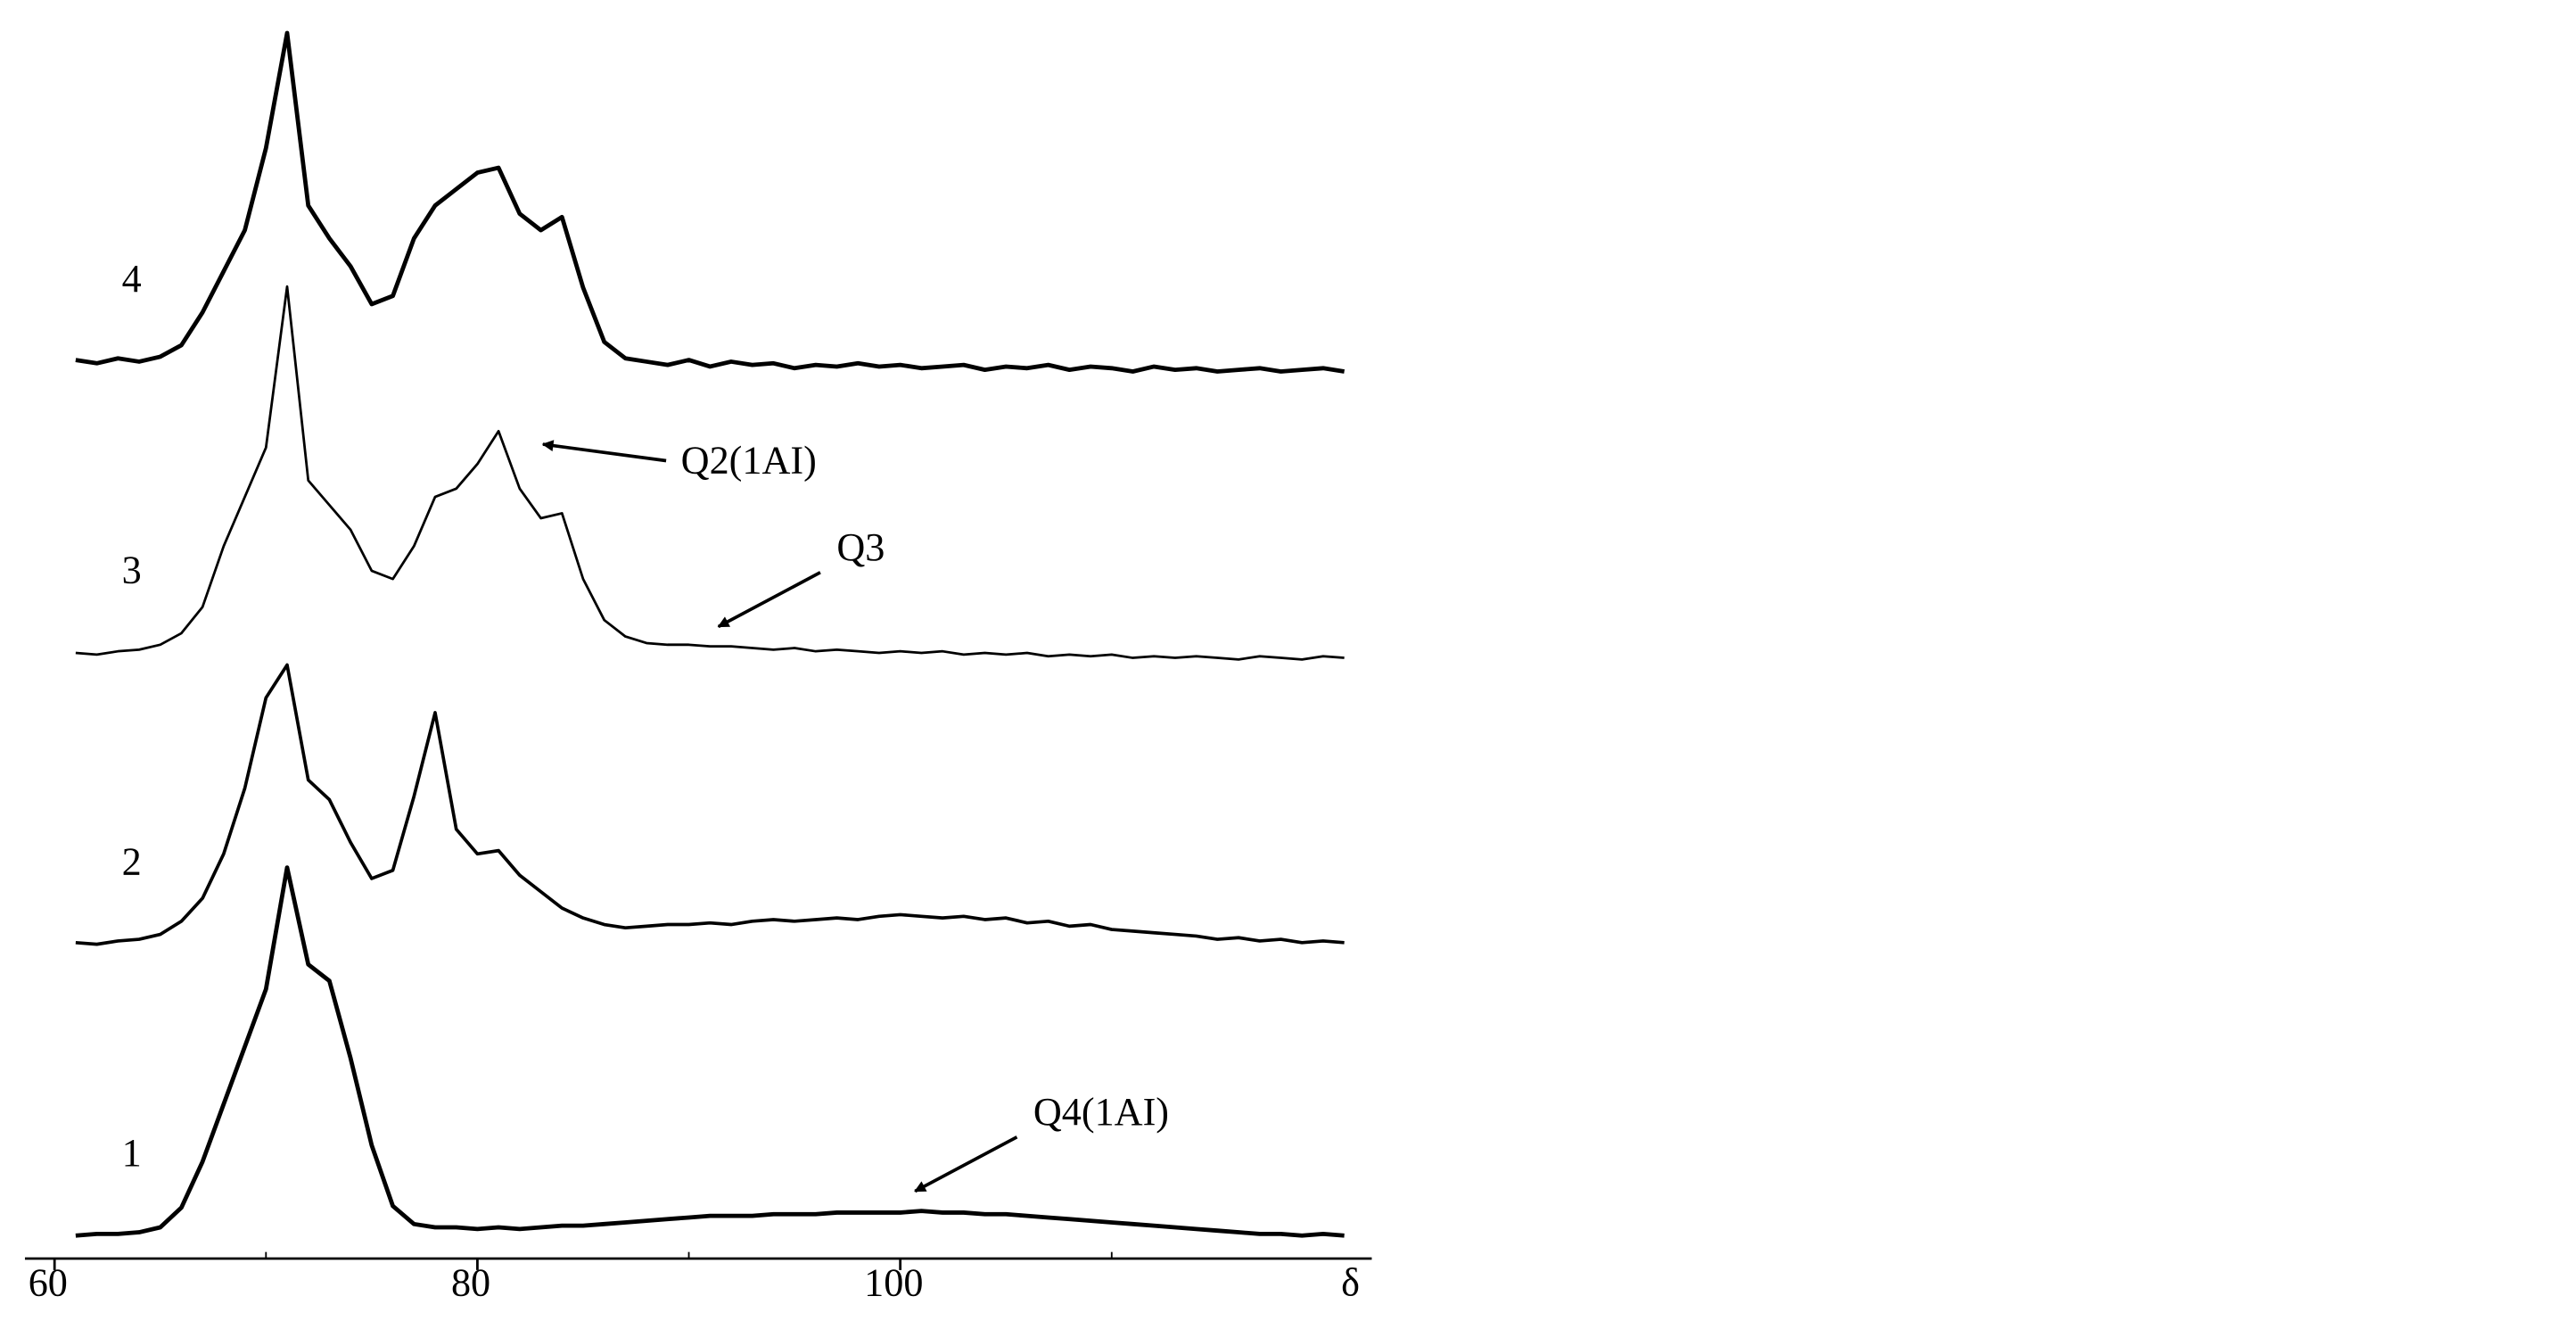  What do you see at coordinates (48, 1282) in the screenshot?
I see `x-tick-label: 60` at bounding box center [48, 1282].